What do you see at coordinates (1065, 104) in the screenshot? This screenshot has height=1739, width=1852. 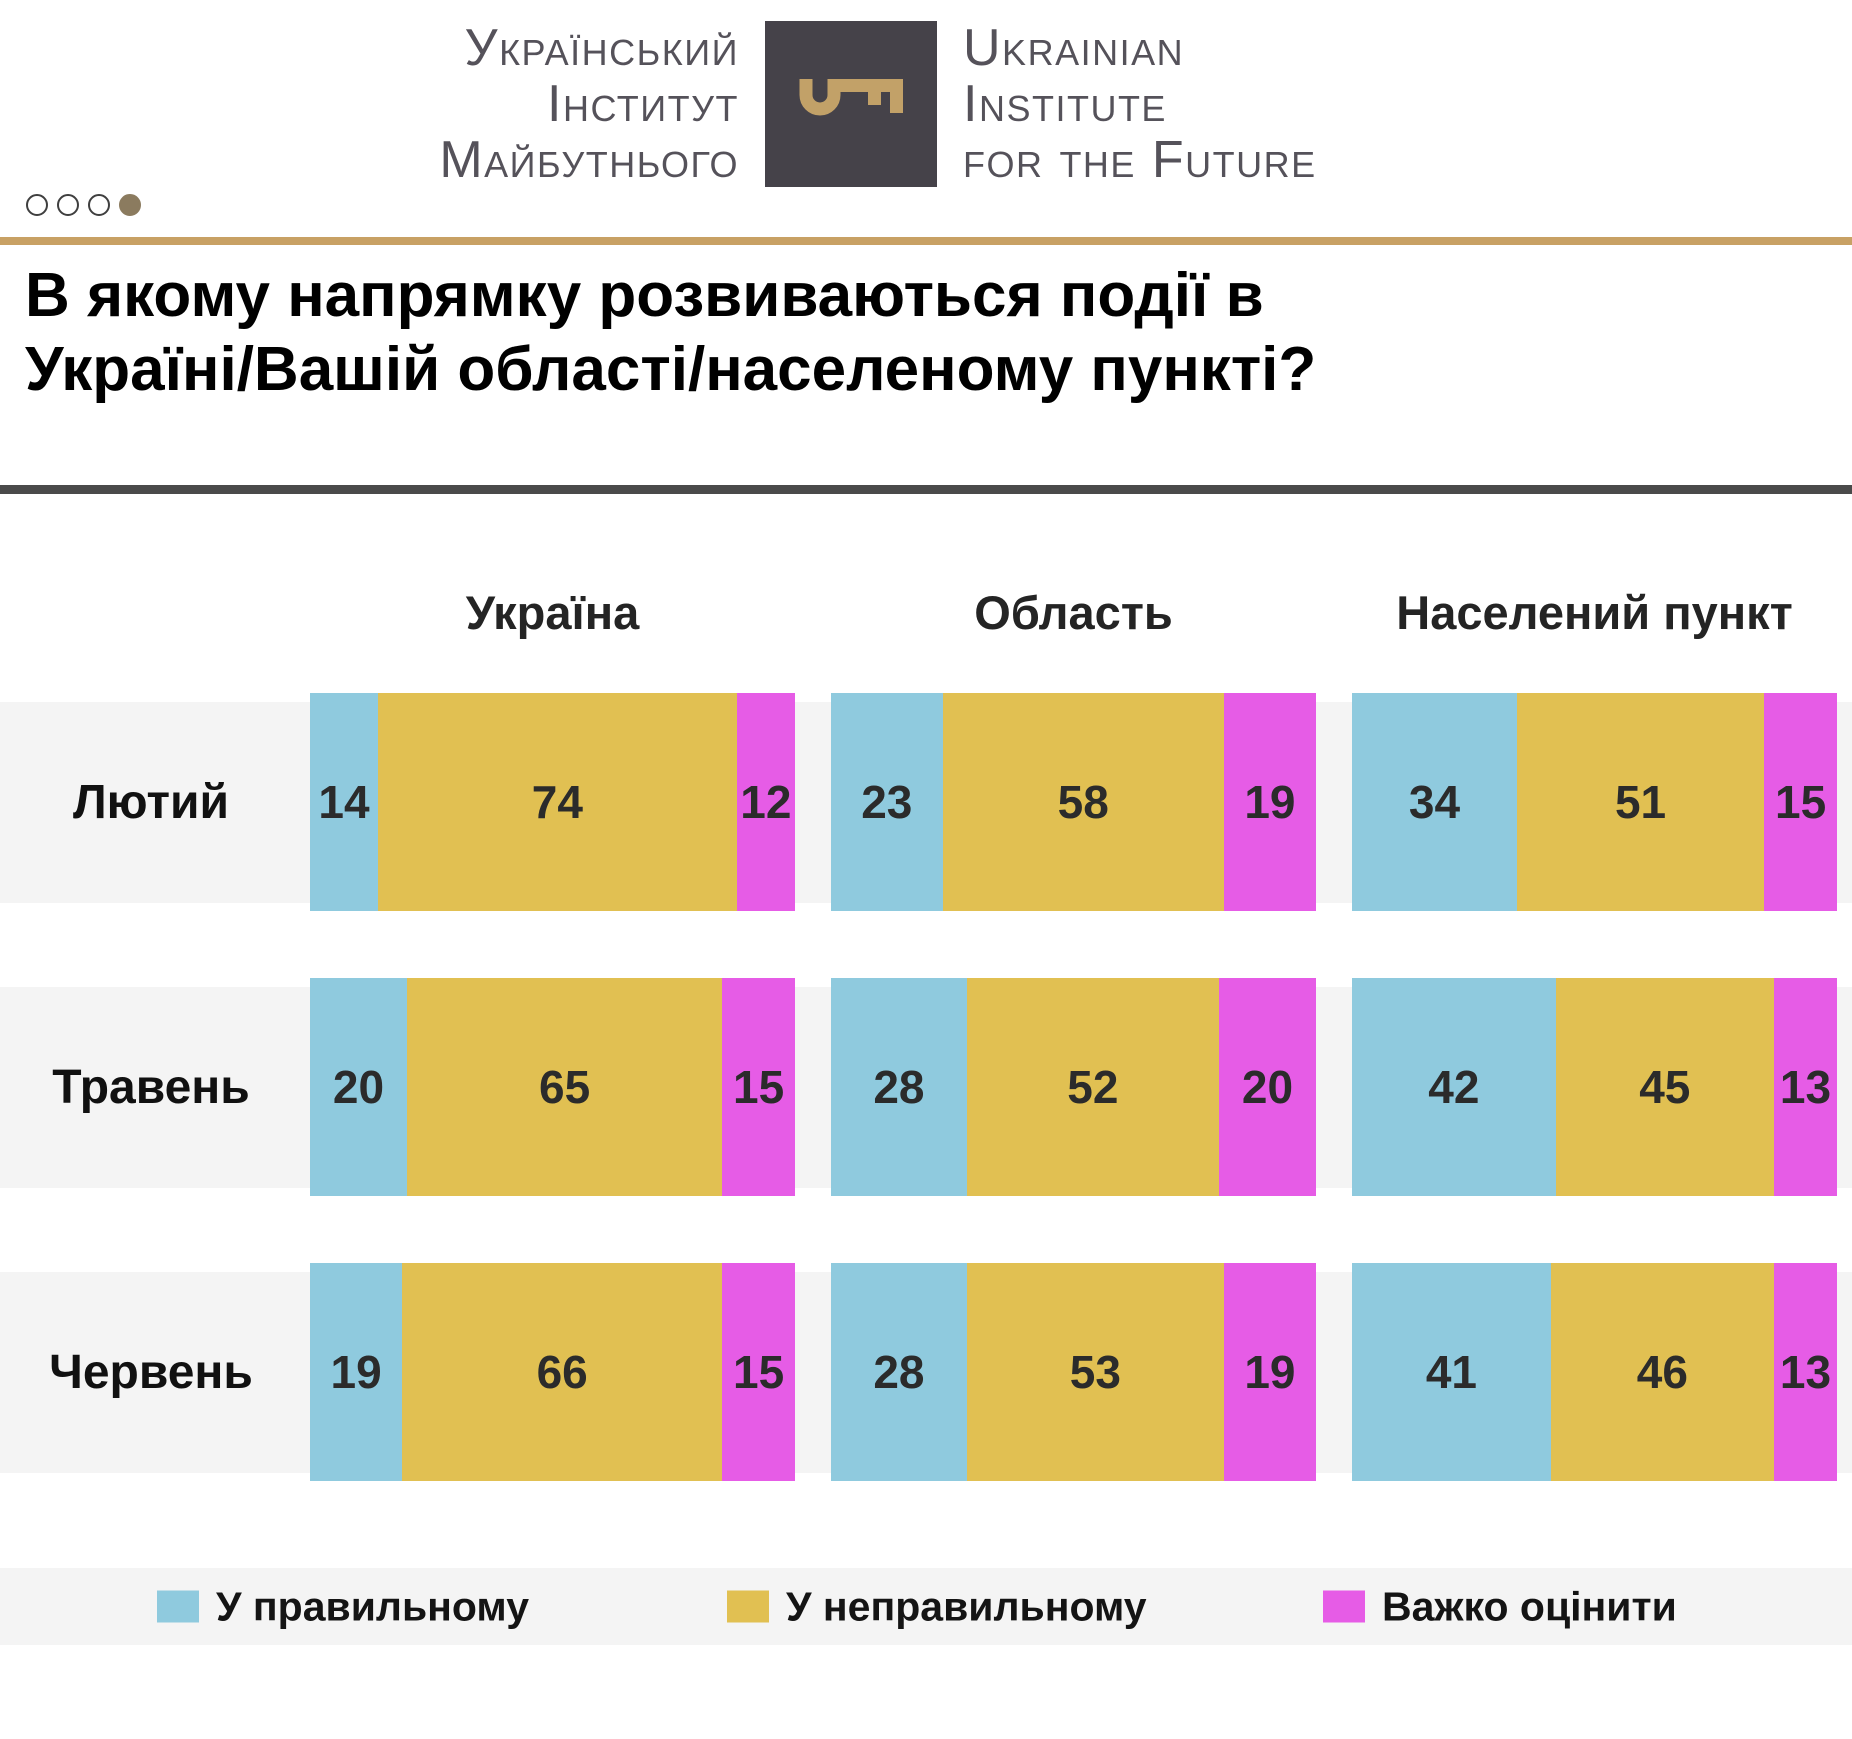 I see `logo-line: Institute` at bounding box center [1065, 104].